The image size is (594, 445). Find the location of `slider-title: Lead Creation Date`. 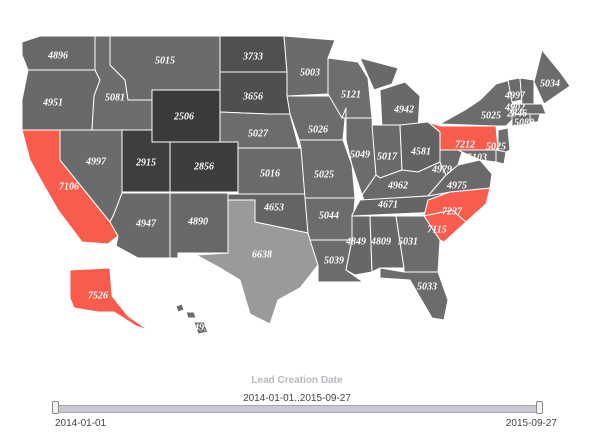

slider-title: Lead Creation Date is located at coordinates (297, 380).